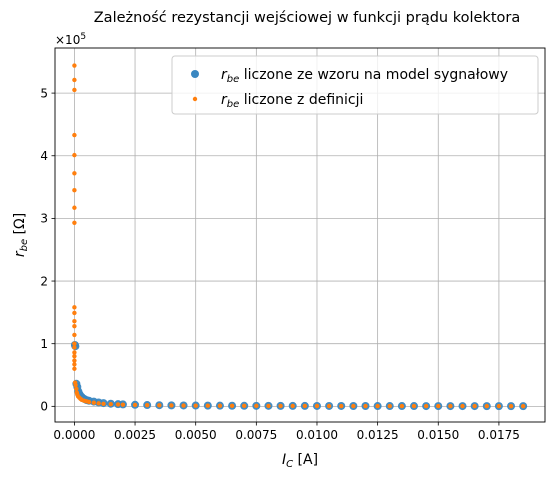 Image resolution: width=559 pixels, height=478 pixels. I want to click on x-tick-label: 0.0000, so click(74, 435).